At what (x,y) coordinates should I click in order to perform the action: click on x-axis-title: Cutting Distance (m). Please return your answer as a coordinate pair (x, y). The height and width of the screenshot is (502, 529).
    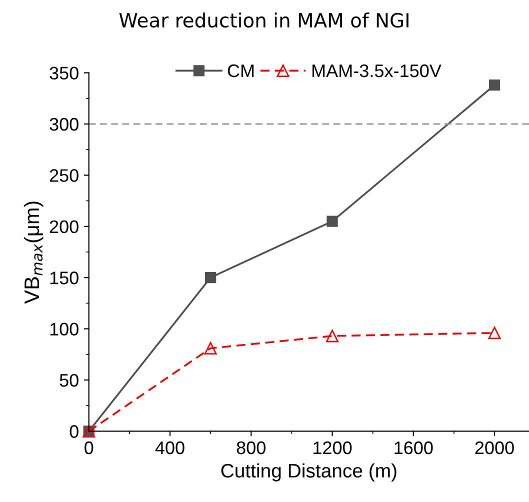
    Looking at the image, I should click on (308, 472).